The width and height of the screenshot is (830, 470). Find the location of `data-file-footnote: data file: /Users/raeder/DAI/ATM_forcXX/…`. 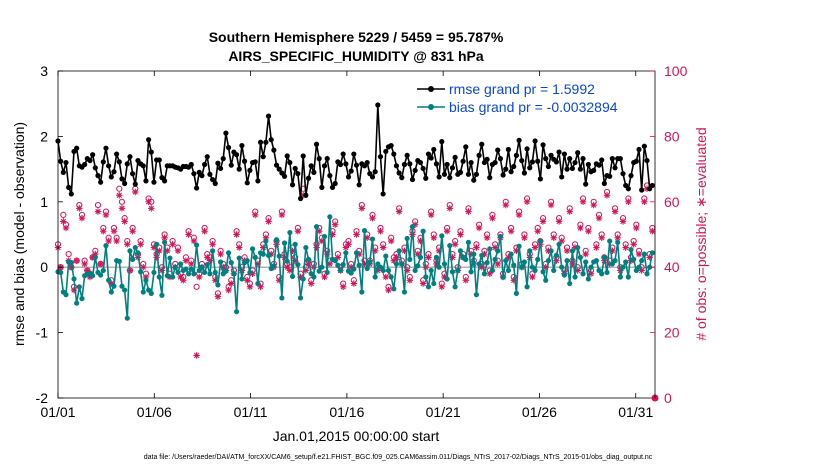

data-file-footnote: data file: /Users/raeder/DAI/ATM_forcXX/… is located at coordinates (398, 457).